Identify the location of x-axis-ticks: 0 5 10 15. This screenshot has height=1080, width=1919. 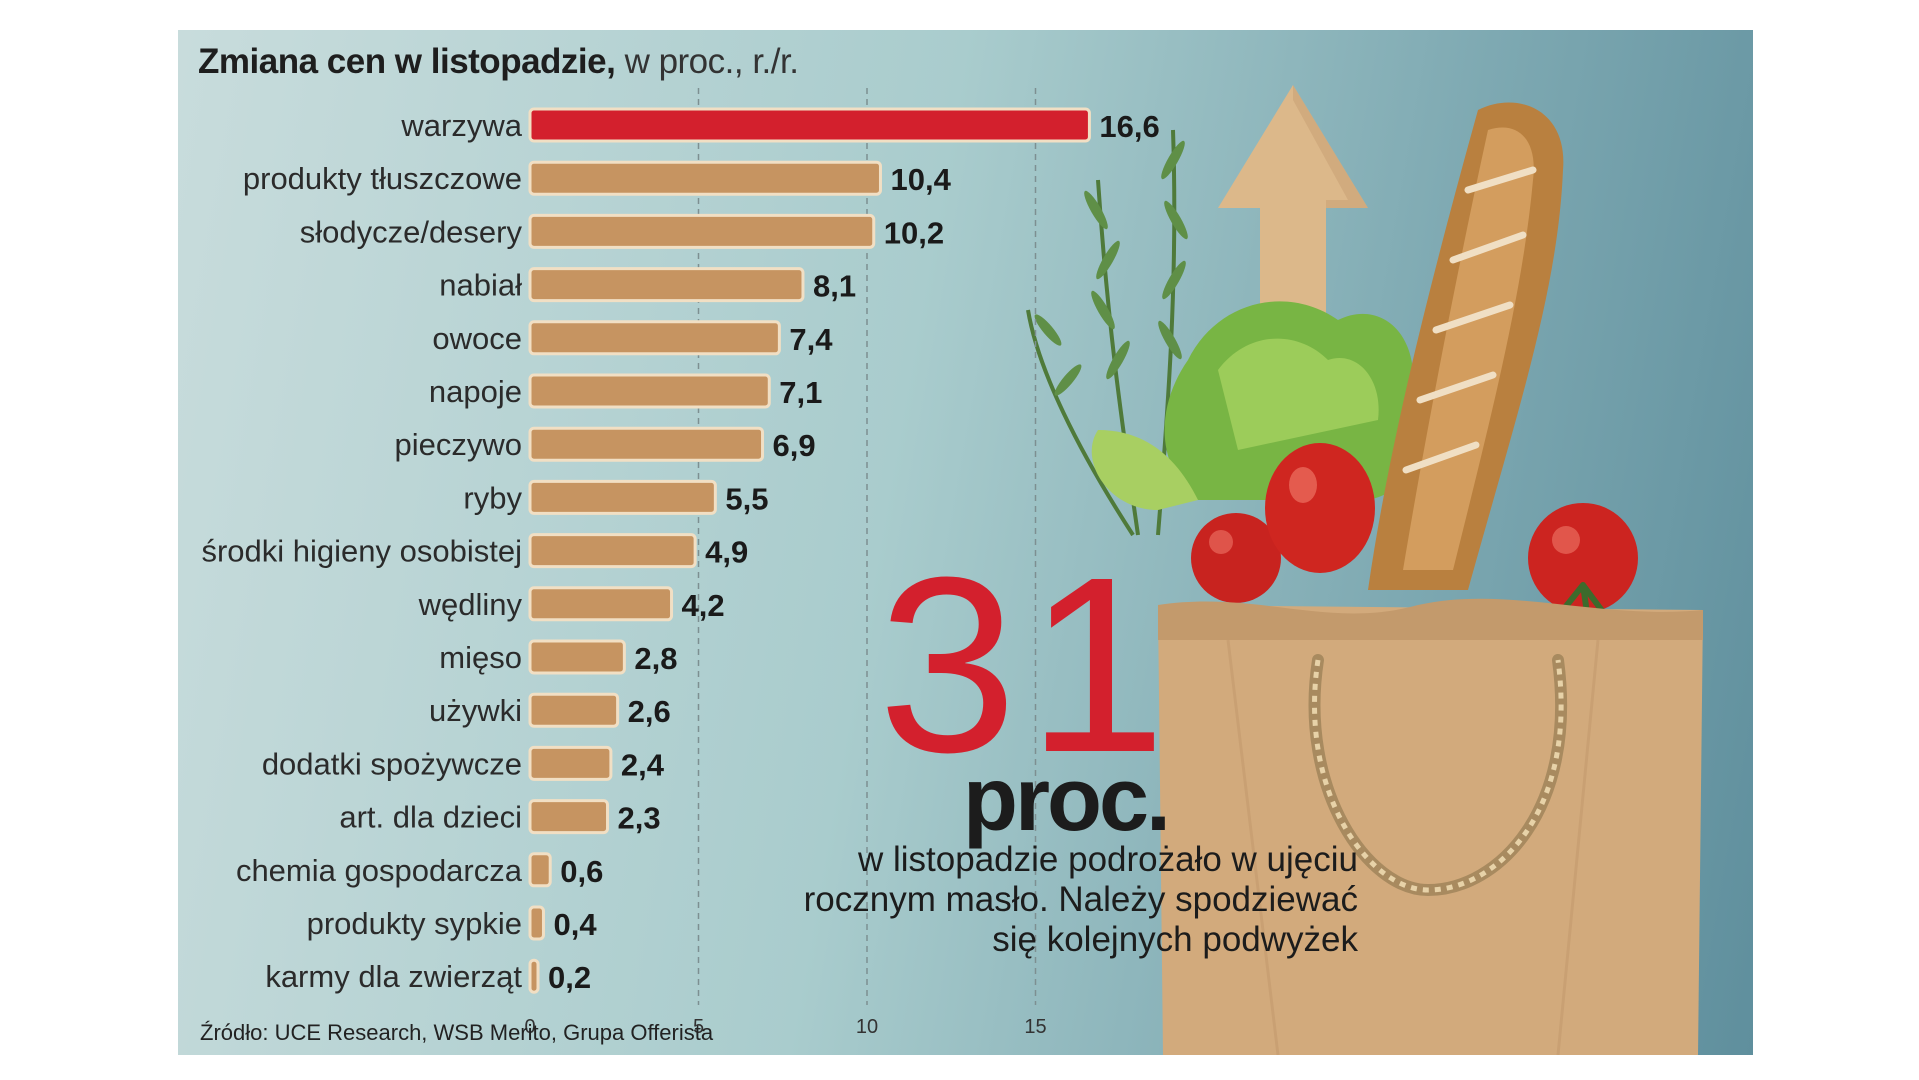
(785, 1027).